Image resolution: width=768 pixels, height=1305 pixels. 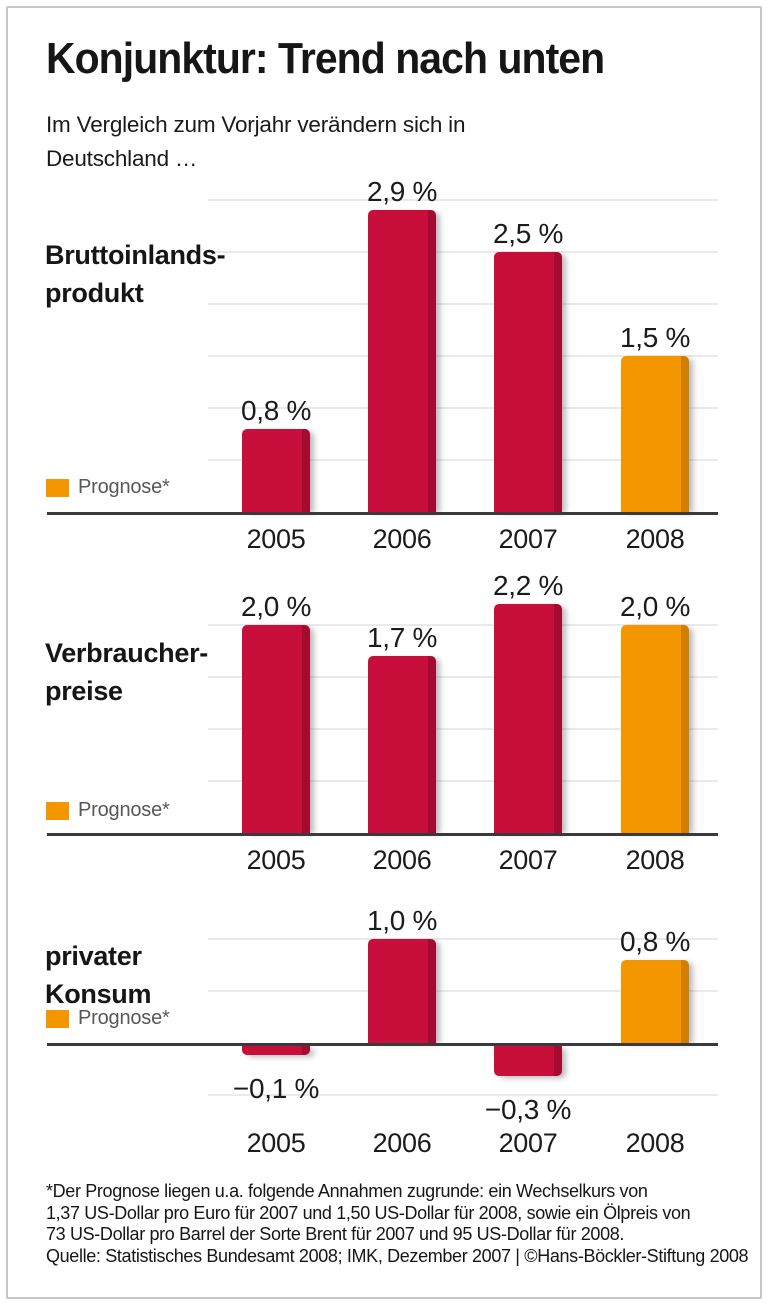 I want to click on bar-value-label: −0,1 %, so click(x=276, y=1089).